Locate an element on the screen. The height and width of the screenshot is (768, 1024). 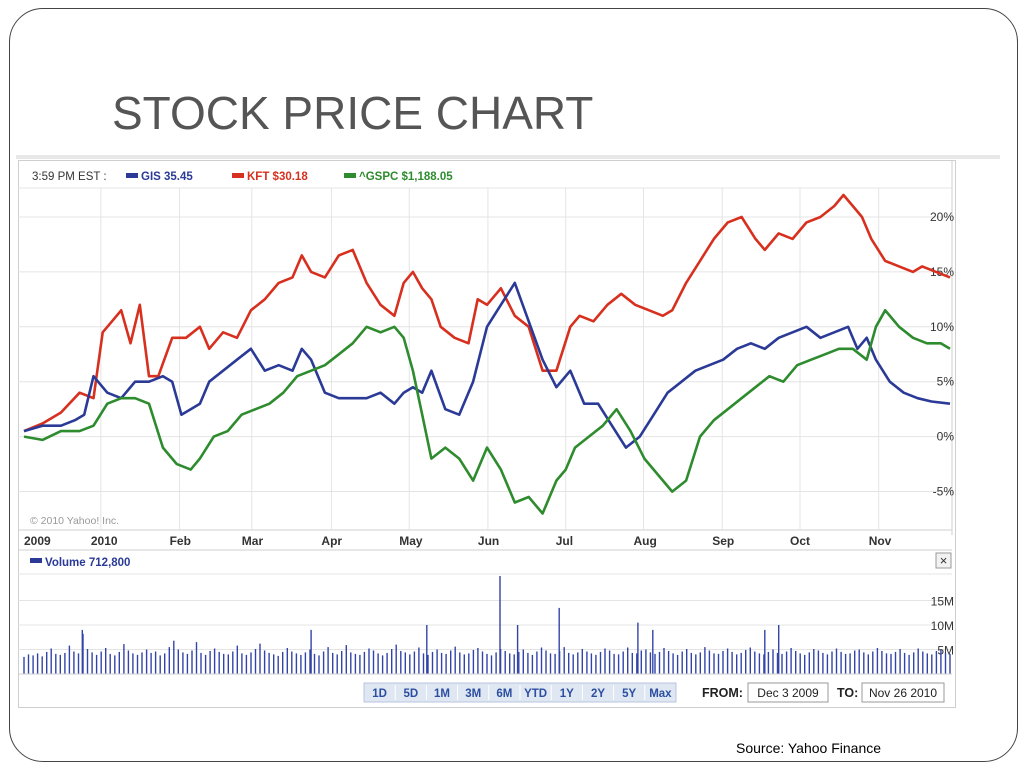
x-tick-label: Nov is located at coordinates (880, 541).